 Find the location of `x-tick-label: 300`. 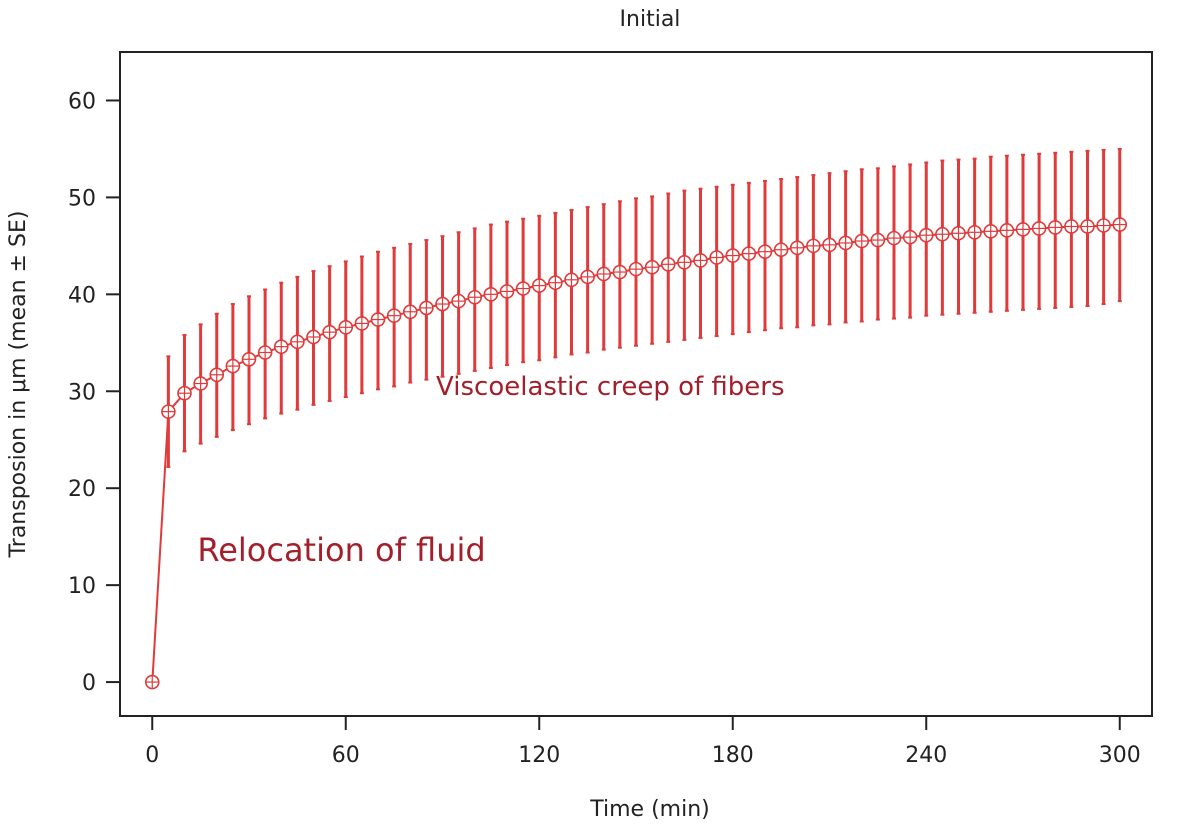

x-tick-label: 300 is located at coordinates (1120, 755).